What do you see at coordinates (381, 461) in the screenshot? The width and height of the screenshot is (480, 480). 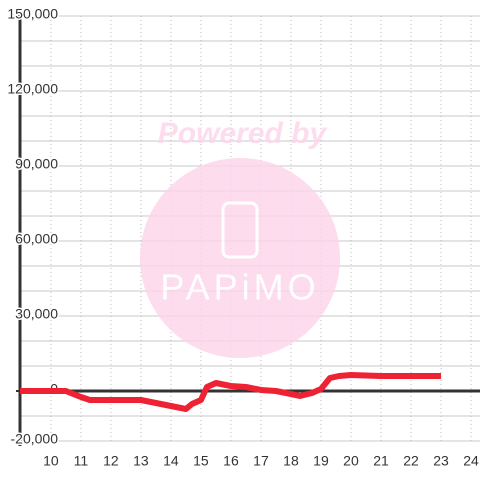 I see `x-tick-label: 21` at bounding box center [381, 461].